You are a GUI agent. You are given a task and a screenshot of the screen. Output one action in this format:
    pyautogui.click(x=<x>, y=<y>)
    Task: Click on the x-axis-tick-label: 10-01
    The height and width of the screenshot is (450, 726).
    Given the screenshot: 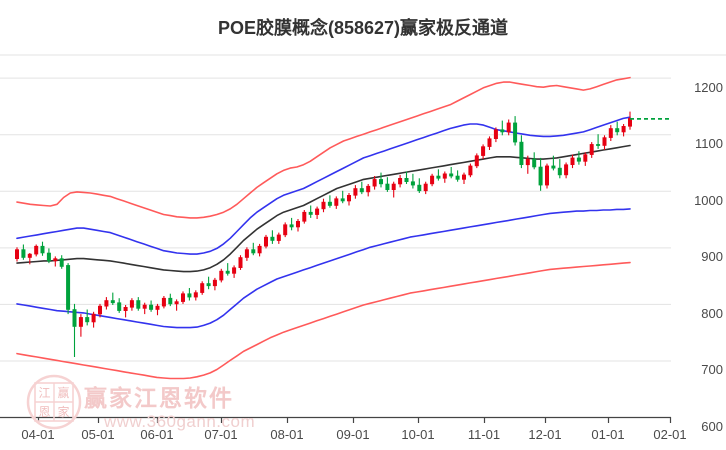 What is the action you would take?
    pyautogui.click(x=418, y=434)
    